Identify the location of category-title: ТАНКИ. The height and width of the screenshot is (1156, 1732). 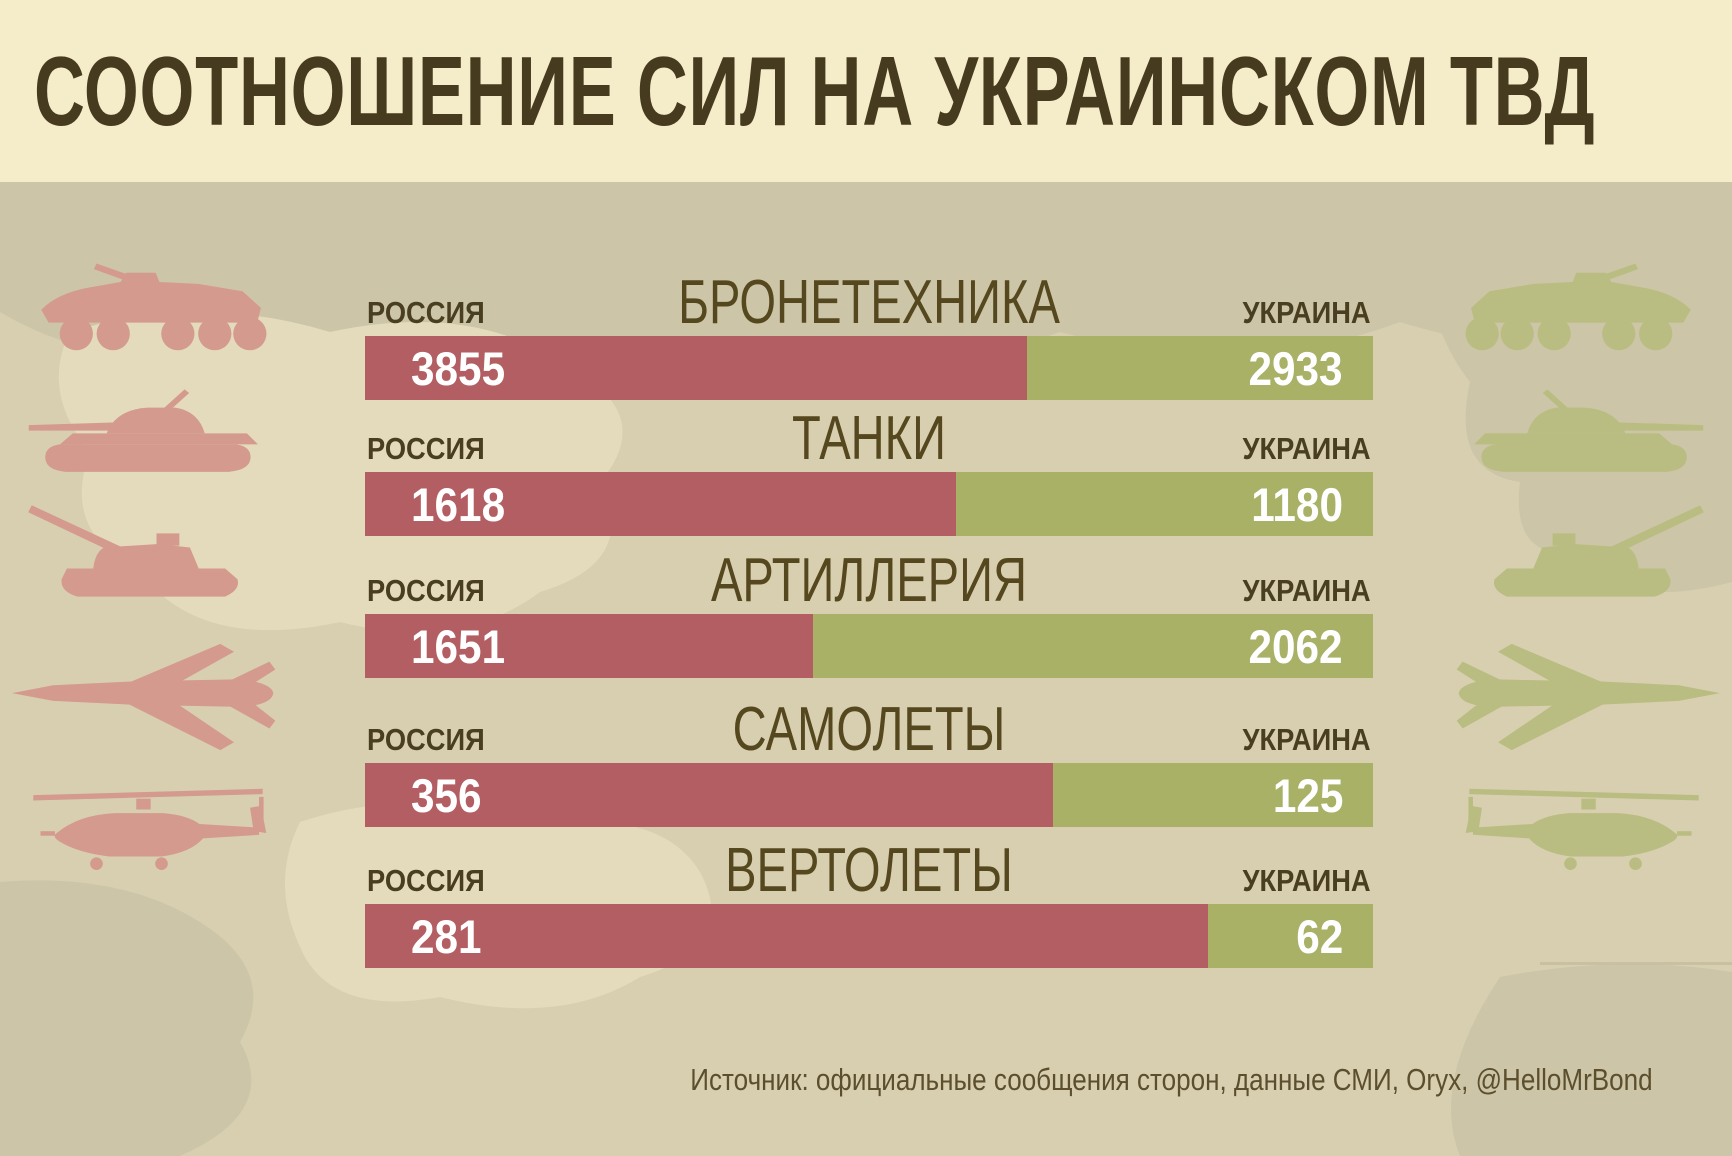
(869, 438).